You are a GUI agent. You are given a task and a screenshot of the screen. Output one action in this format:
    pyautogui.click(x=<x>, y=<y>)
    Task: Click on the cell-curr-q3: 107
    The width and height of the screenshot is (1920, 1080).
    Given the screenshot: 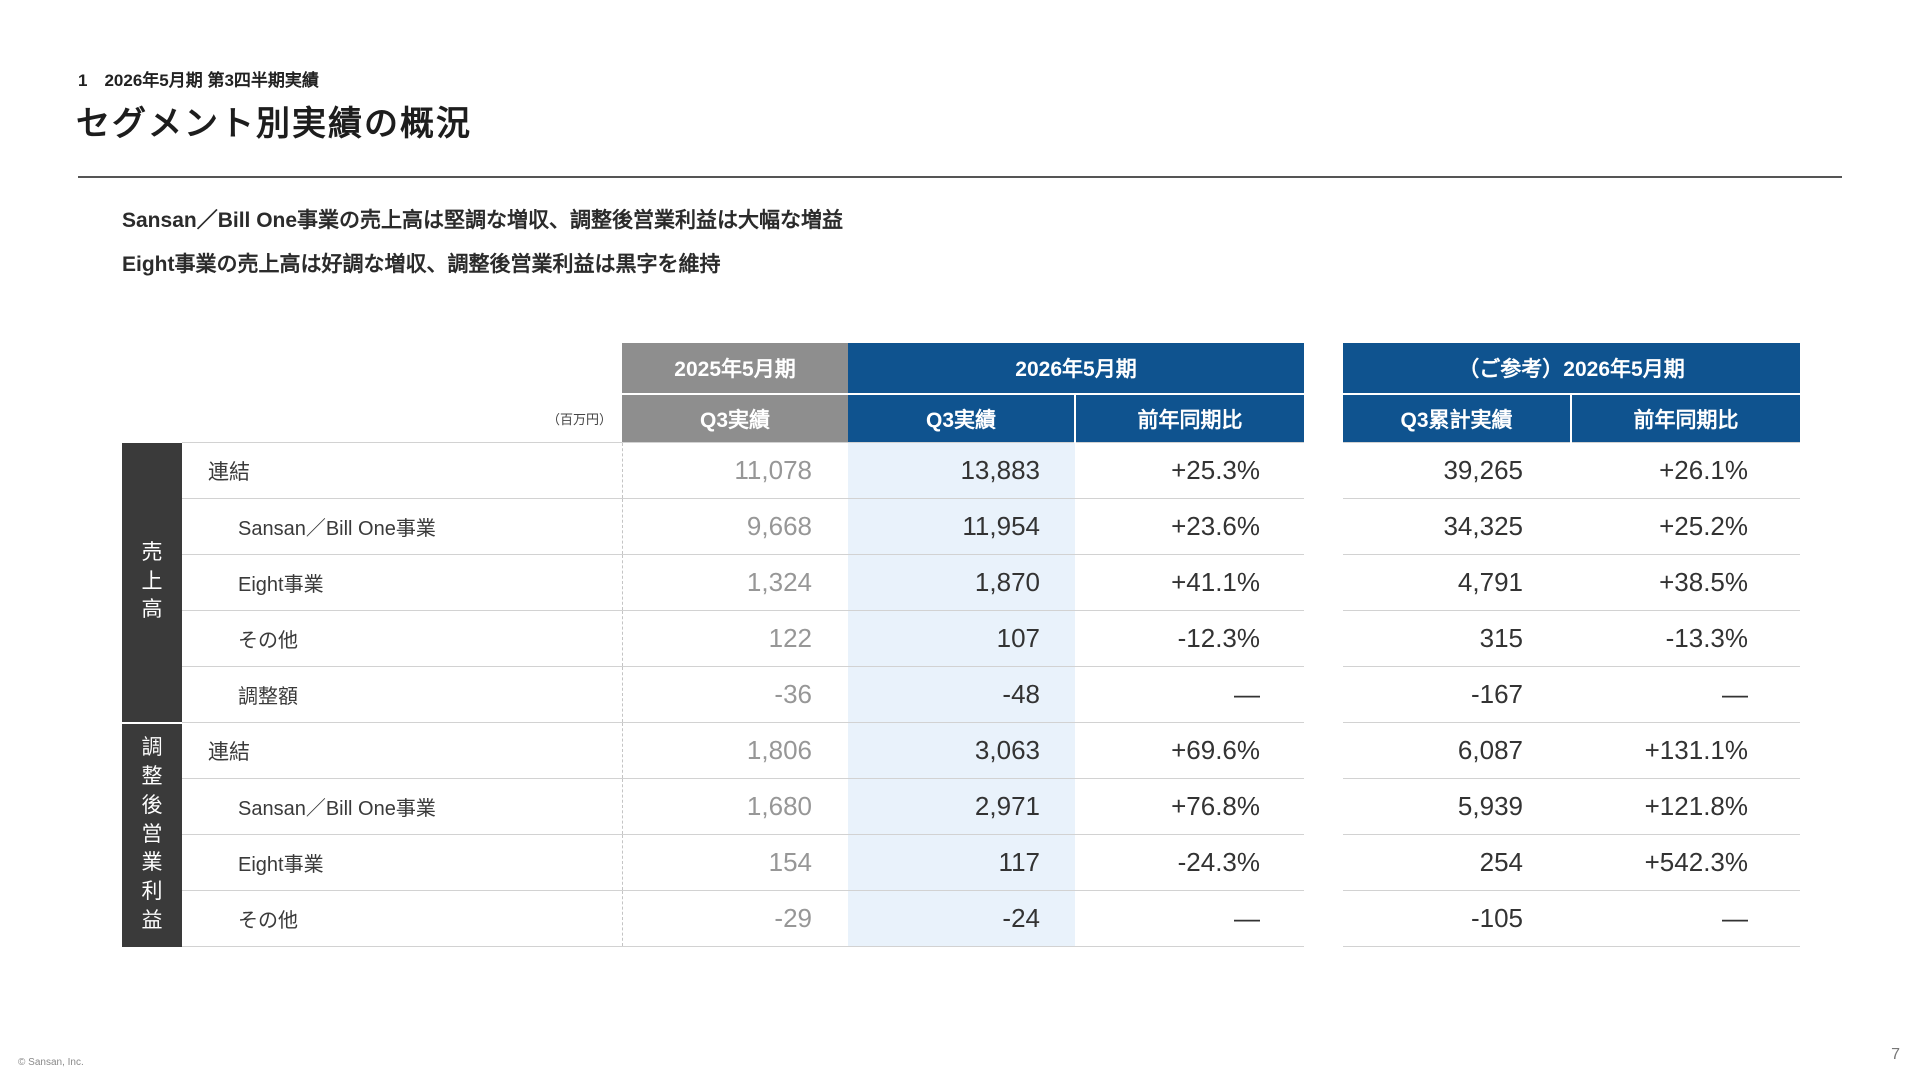 What is the action you would take?
    pyautogui.click(x=961, y=638)
    